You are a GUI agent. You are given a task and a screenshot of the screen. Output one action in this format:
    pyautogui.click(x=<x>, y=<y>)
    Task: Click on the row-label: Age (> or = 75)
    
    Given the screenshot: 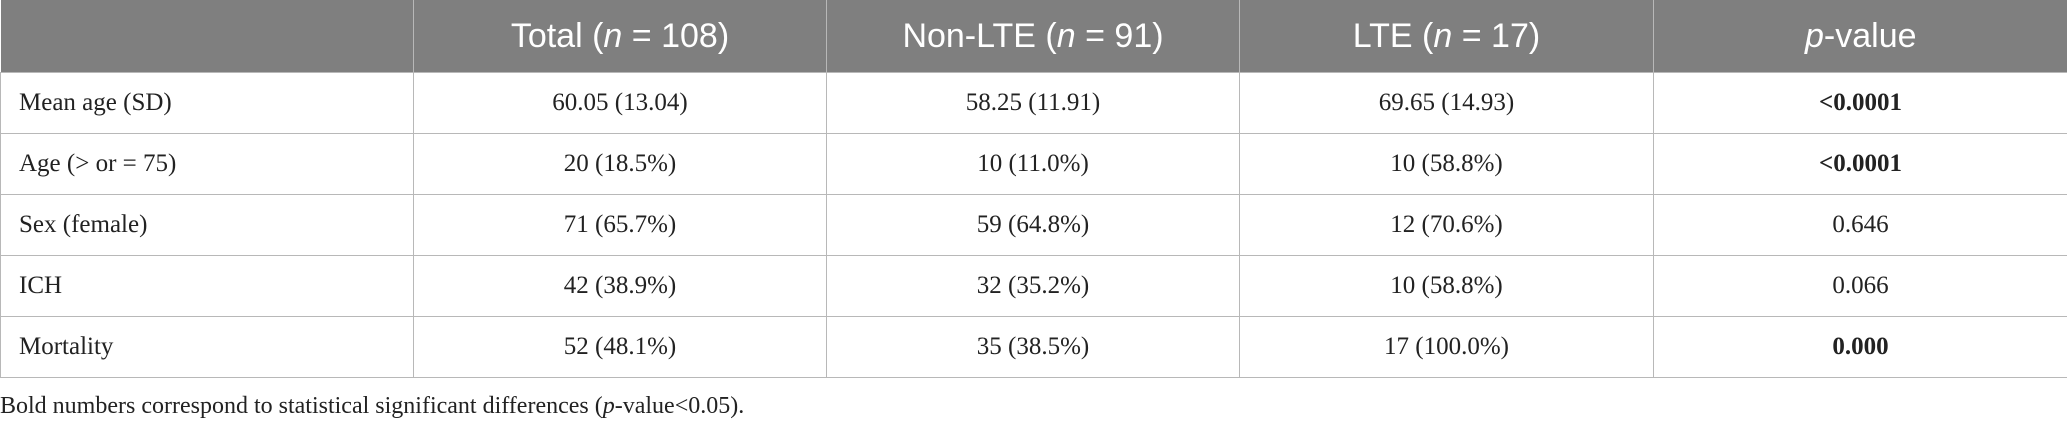 What is the action you would take?
    pyautogui.click(x=207, y=164)
    